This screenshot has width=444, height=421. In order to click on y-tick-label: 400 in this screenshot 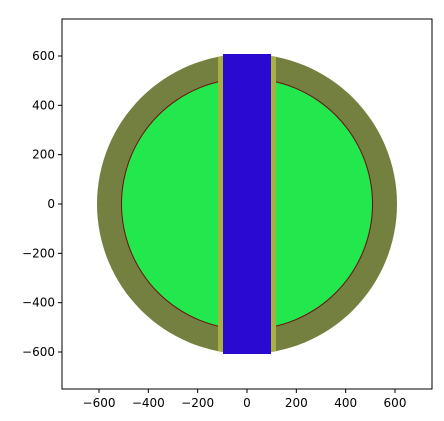, I will do `click(43, 105)`.